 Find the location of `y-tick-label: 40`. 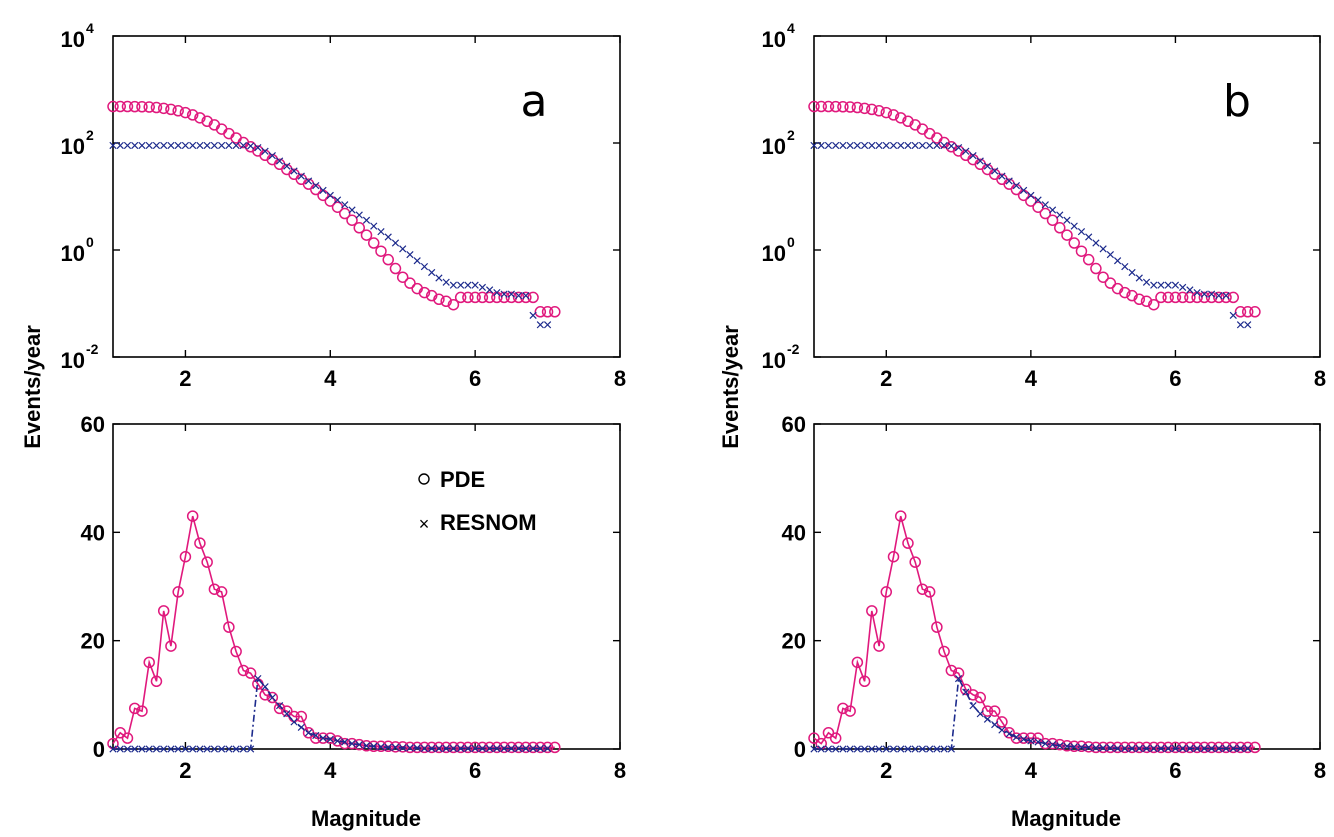

y-tick-label: 40 is located at coordinates (794, 532).